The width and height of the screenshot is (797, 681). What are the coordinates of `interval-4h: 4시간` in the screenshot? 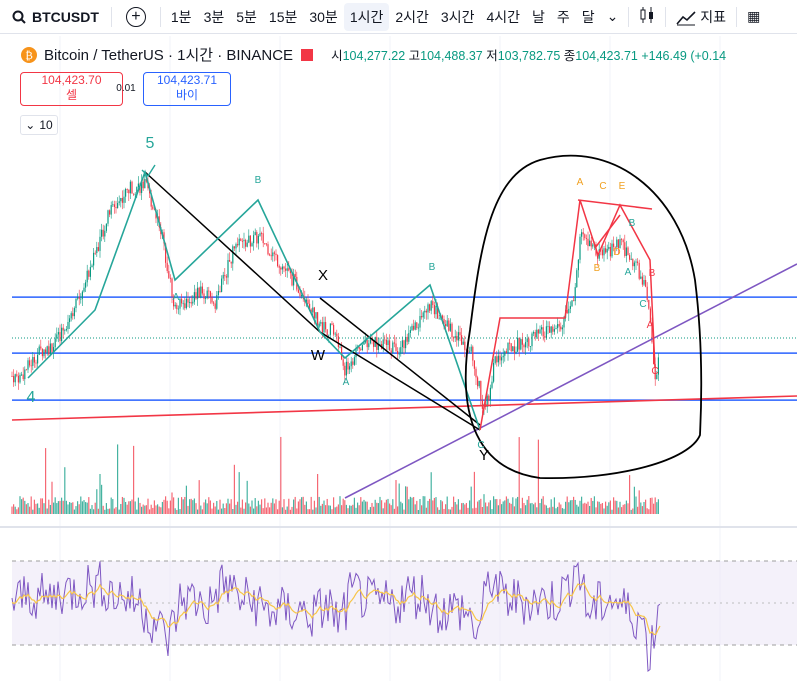 It's located at (503, 16).